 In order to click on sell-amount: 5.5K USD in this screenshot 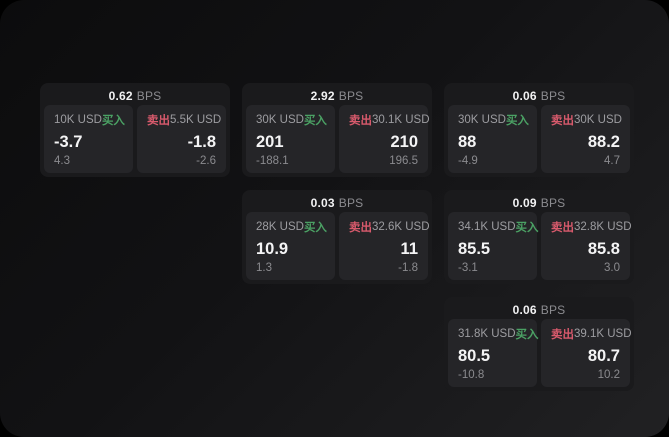, I will do `click(196, 120)`.